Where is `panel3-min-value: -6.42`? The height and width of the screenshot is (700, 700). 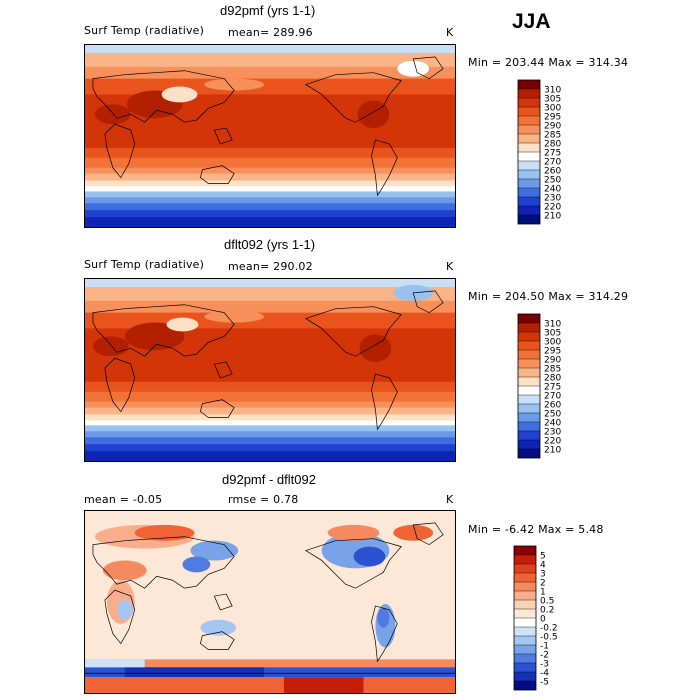
panel3-min-value: -6.42 is located at coordinates (519, 529).